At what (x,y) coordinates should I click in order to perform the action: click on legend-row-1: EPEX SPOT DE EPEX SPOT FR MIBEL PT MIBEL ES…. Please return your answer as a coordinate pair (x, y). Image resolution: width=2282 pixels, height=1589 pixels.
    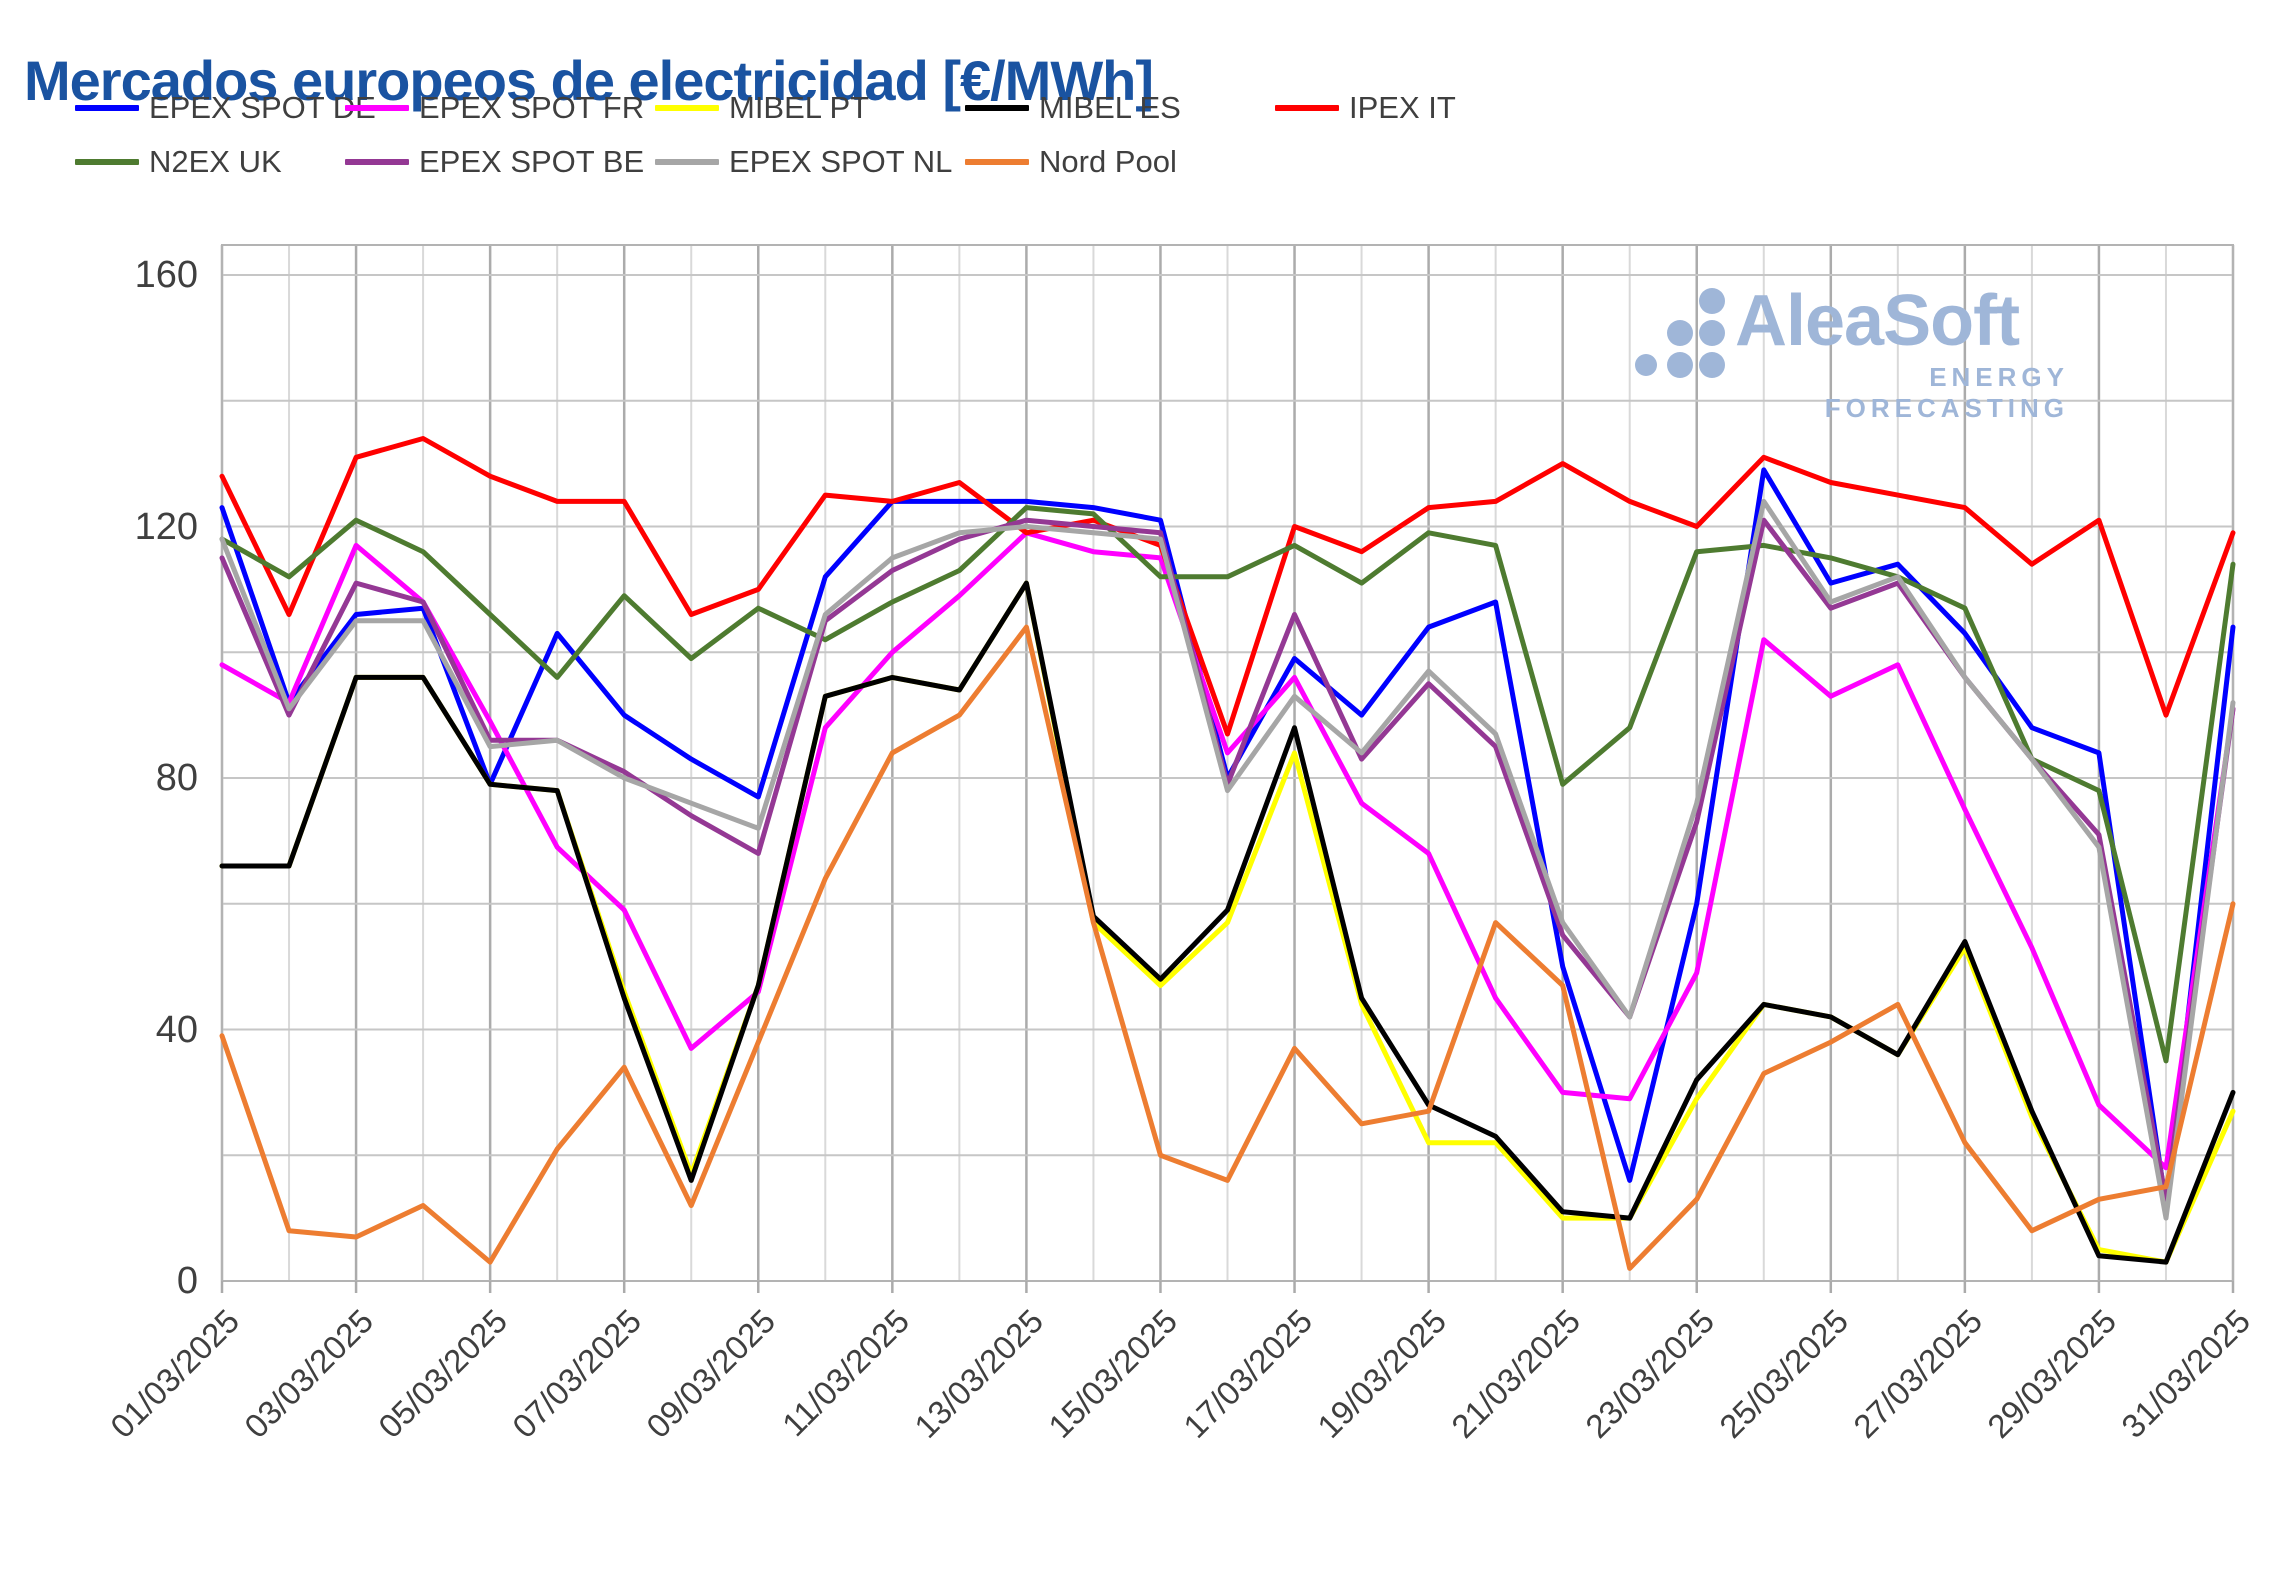
    Looking at the image, I should click on (1141, 108).